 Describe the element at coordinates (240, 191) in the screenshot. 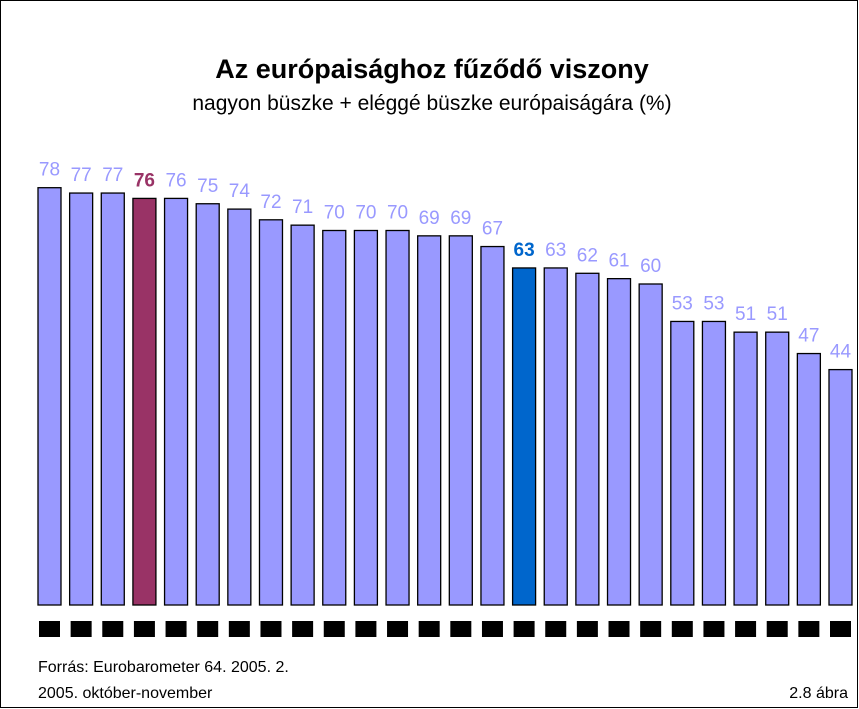

I see `value-label: 74` at that location.